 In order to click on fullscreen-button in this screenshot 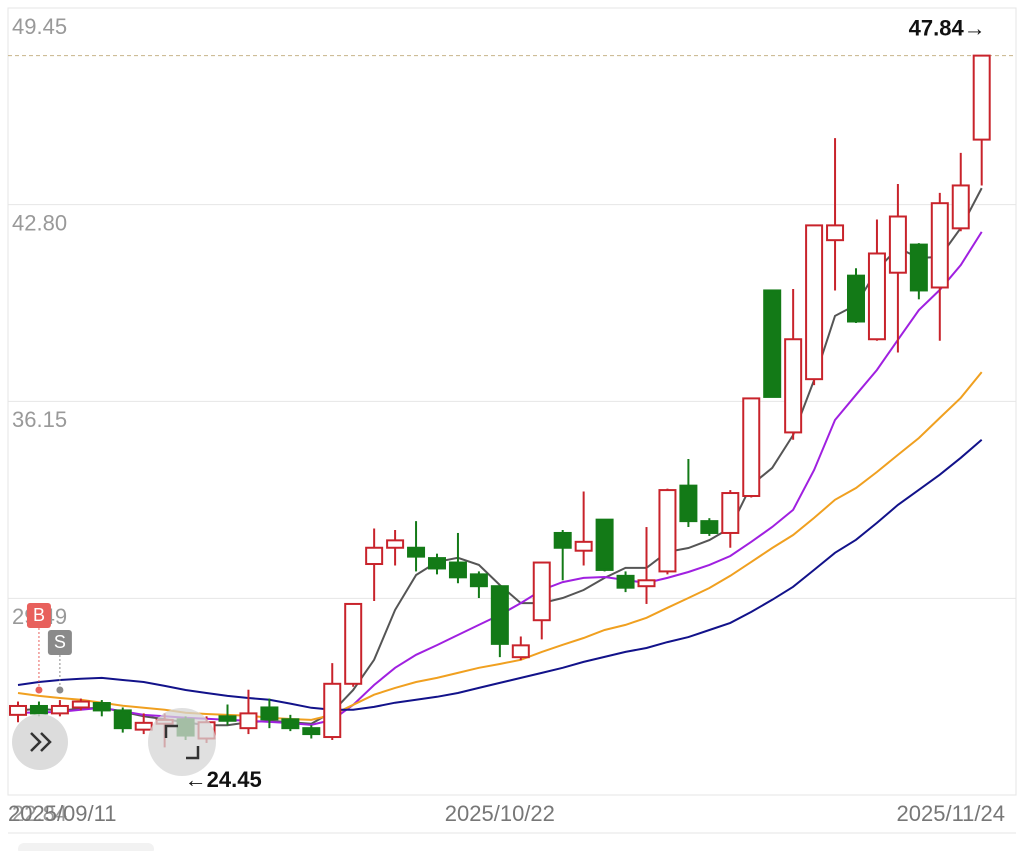, I will do `click(182, 742)`.